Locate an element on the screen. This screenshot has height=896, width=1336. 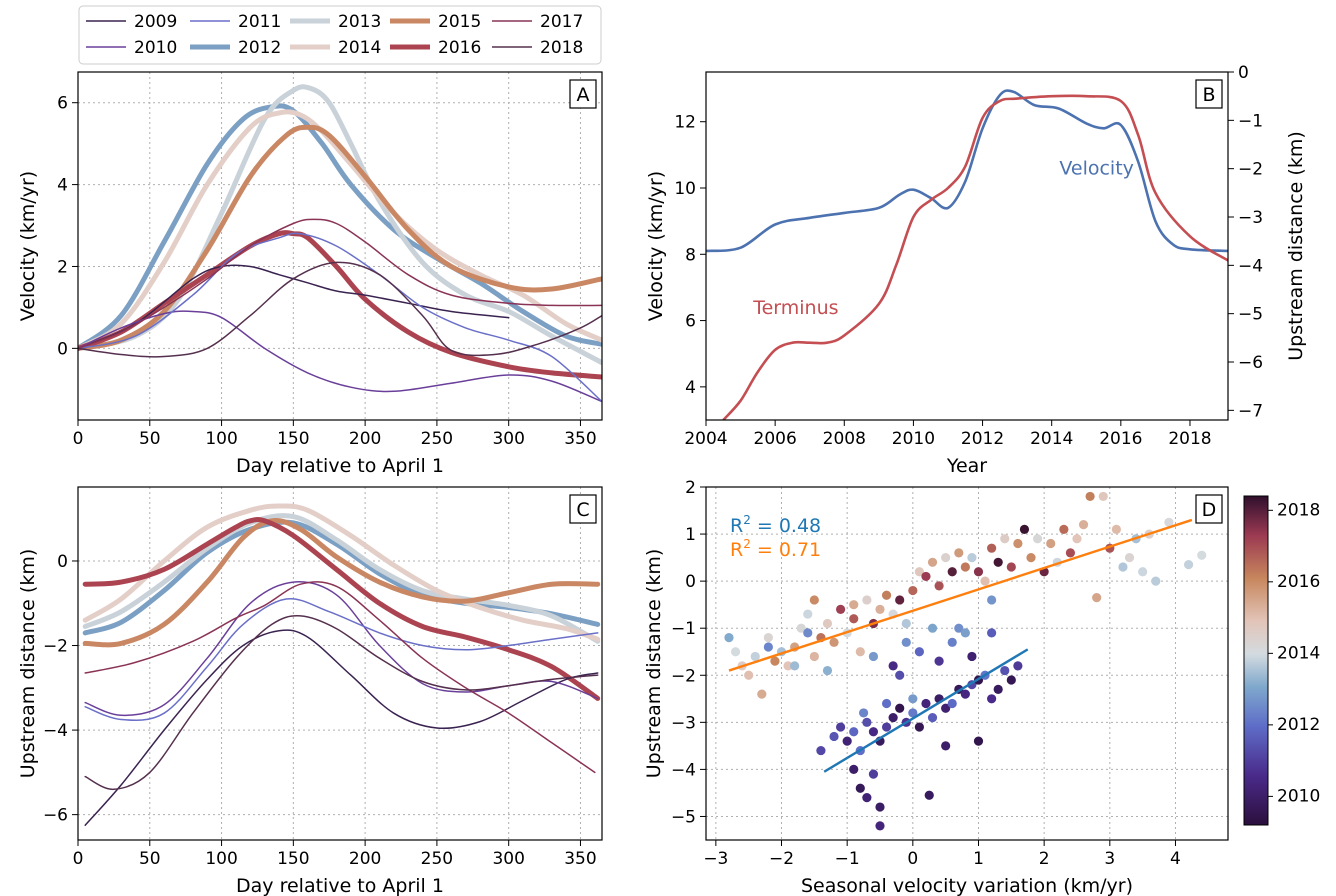
r2-exponent: 2 is located at coordinates (747, 544).